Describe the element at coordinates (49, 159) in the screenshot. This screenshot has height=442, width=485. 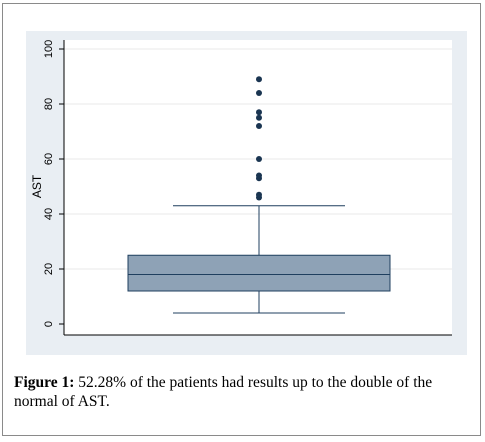
I see `y-tick-label: 60` at that location.